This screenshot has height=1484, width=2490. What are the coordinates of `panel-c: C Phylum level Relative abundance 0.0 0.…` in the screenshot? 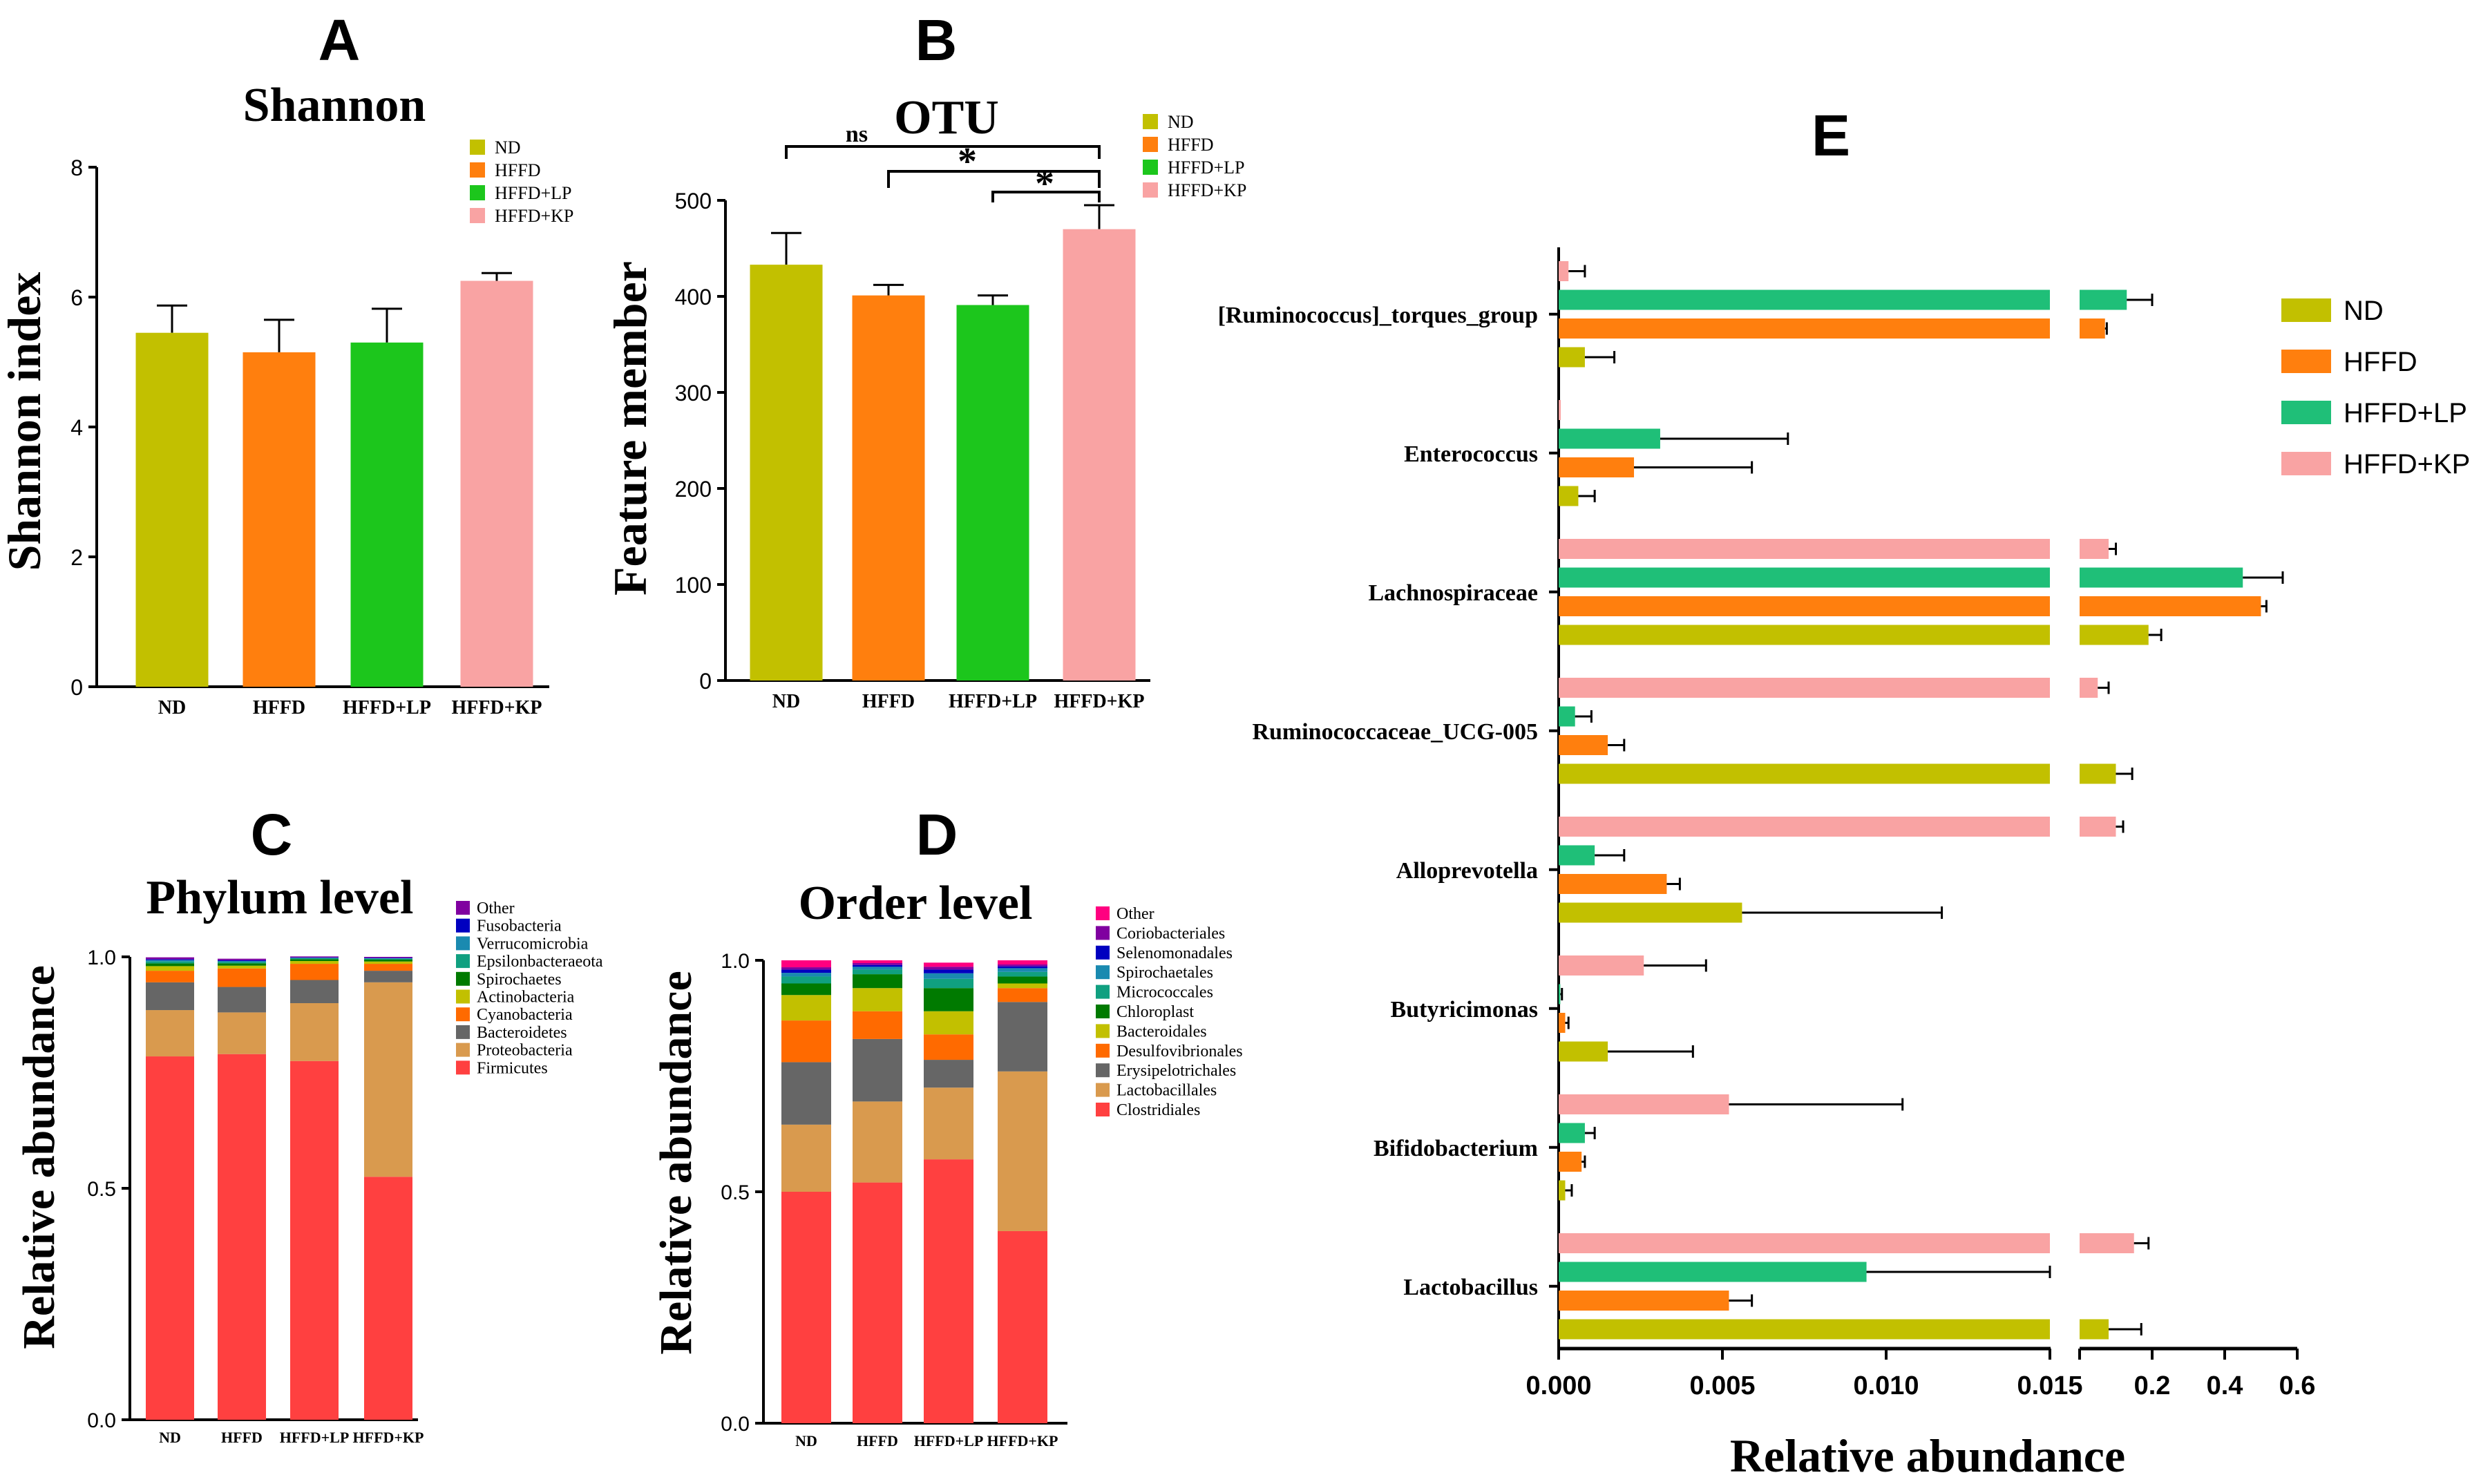 It's located at (308, 1124).